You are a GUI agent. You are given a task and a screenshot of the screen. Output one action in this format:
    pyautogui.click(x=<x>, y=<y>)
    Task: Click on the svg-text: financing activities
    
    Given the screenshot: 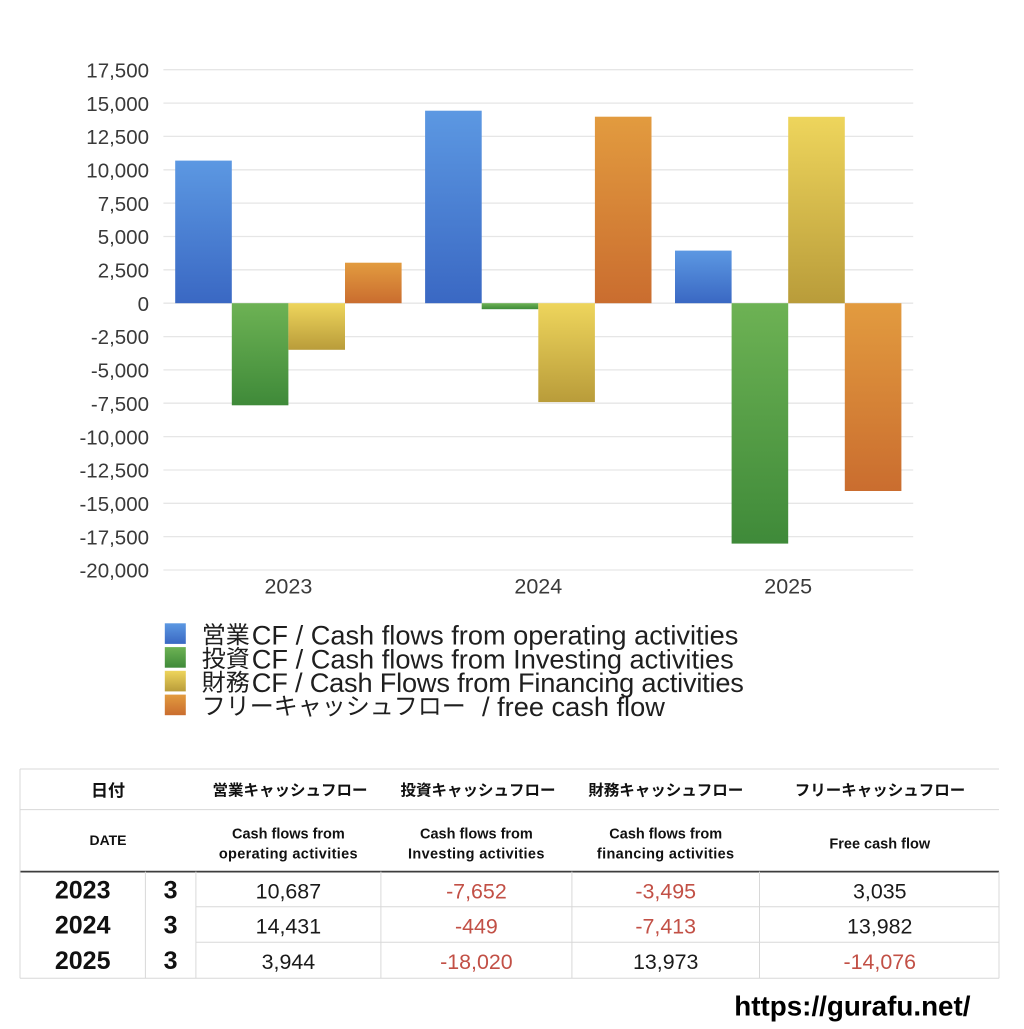 What is the action you would take?
    pyautogui.click(x=666, y=855)
    